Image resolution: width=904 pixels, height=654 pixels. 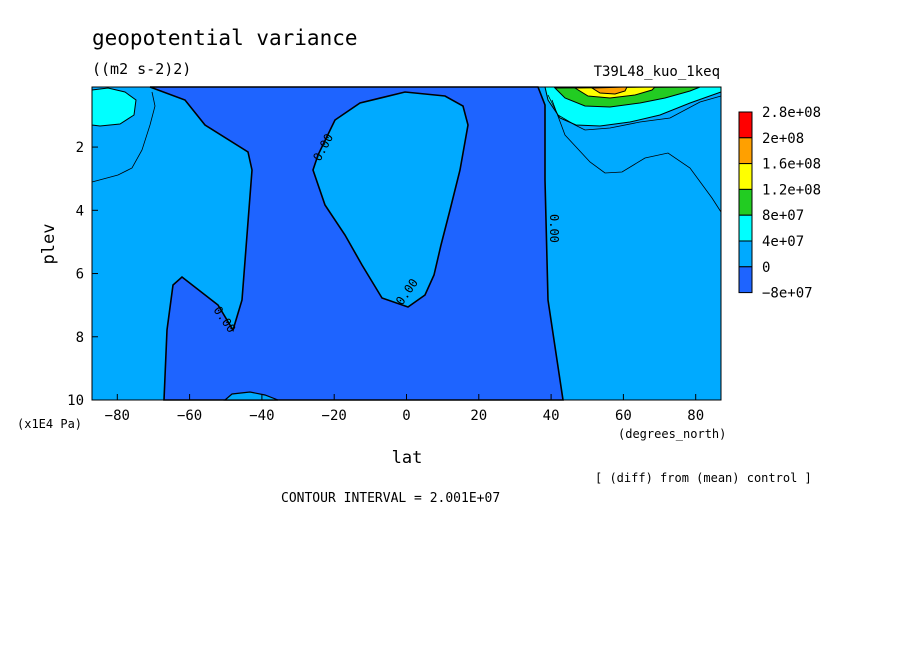 I want to click on chart-units: ((m2 s-2)2), so click(x=141, y=69).